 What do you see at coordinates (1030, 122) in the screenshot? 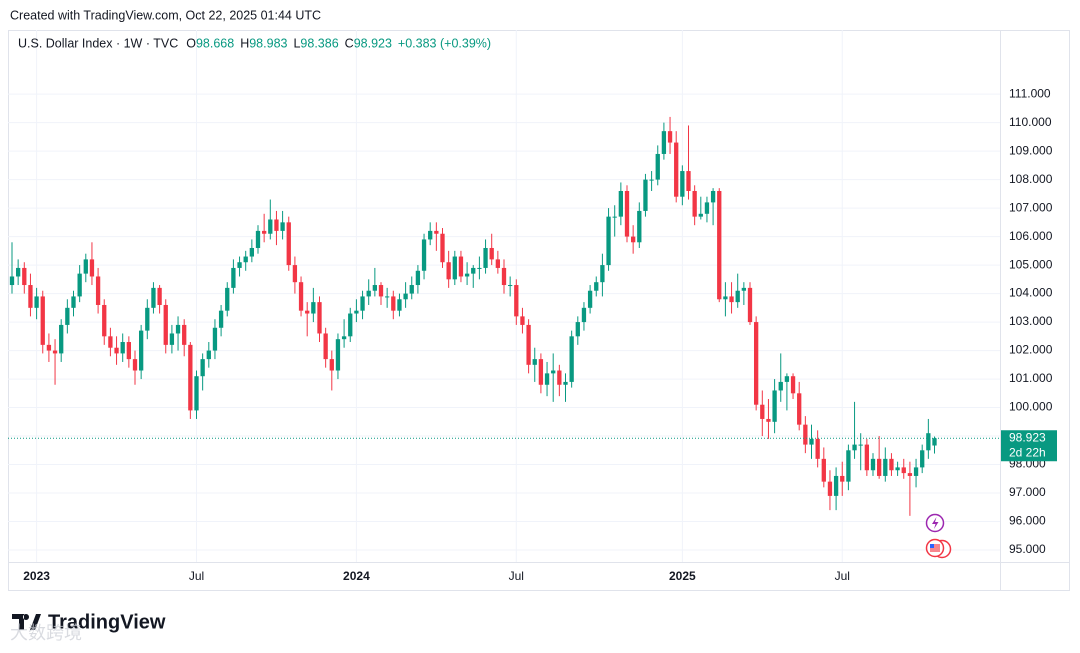
I see `y-tick-label: 110.000` at bounding box center [1030, 122].